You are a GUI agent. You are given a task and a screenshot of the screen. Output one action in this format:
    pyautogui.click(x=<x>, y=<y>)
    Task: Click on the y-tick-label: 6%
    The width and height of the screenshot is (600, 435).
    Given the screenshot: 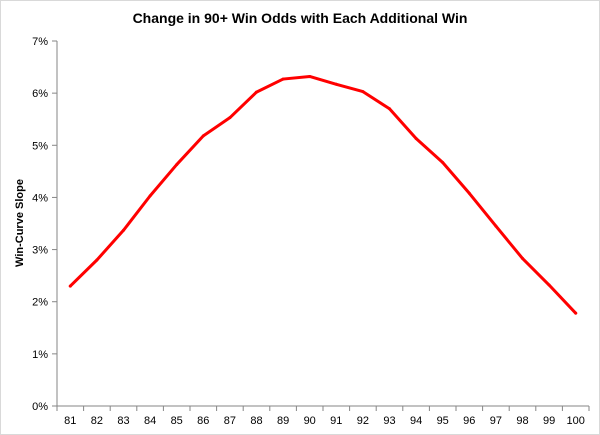 What is the action you would take?
    pyautogui.click(x=40, y=94)
    